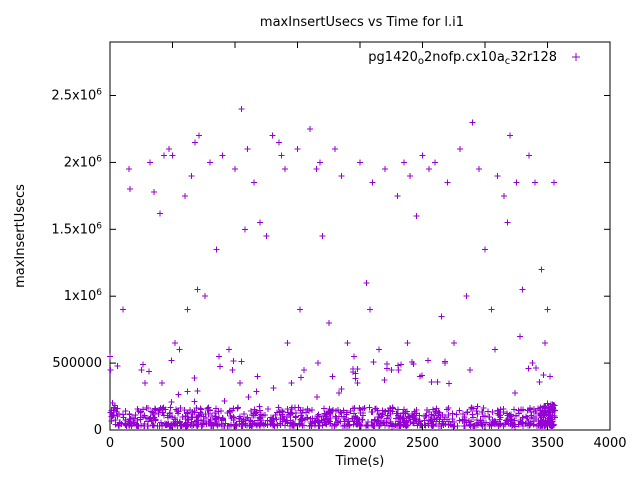 This screenshot has width=640, height=480. Describe the element at coordinates (98, 430) in the screenshot. I see `y-tick-label: 0` at that location.